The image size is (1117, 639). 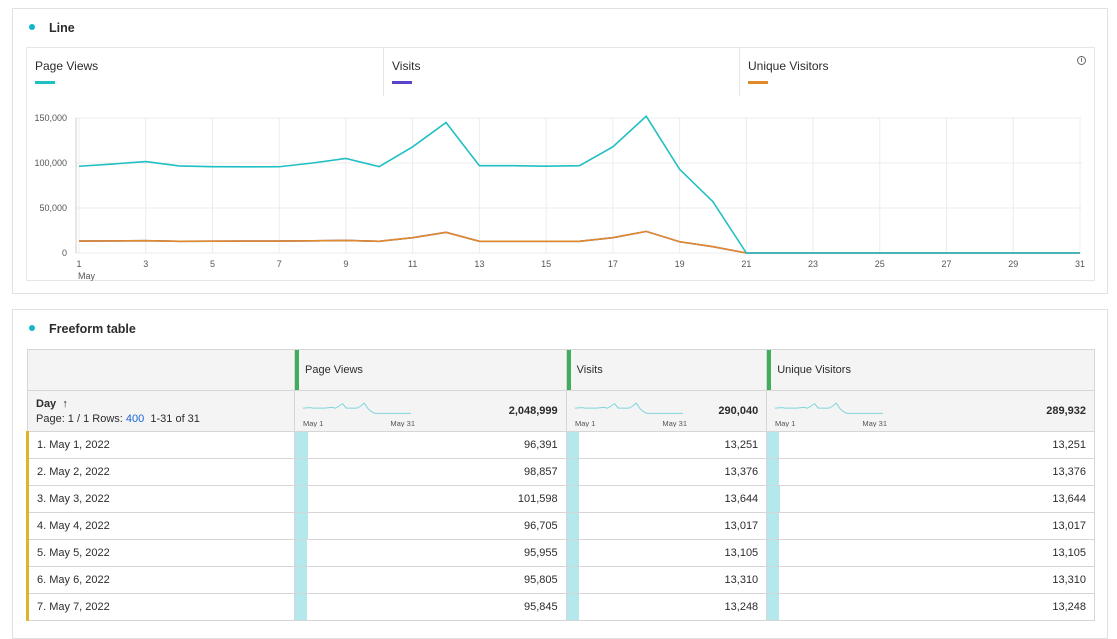 I want to click on x-tick-label: 19, so click(x=680, y=264).